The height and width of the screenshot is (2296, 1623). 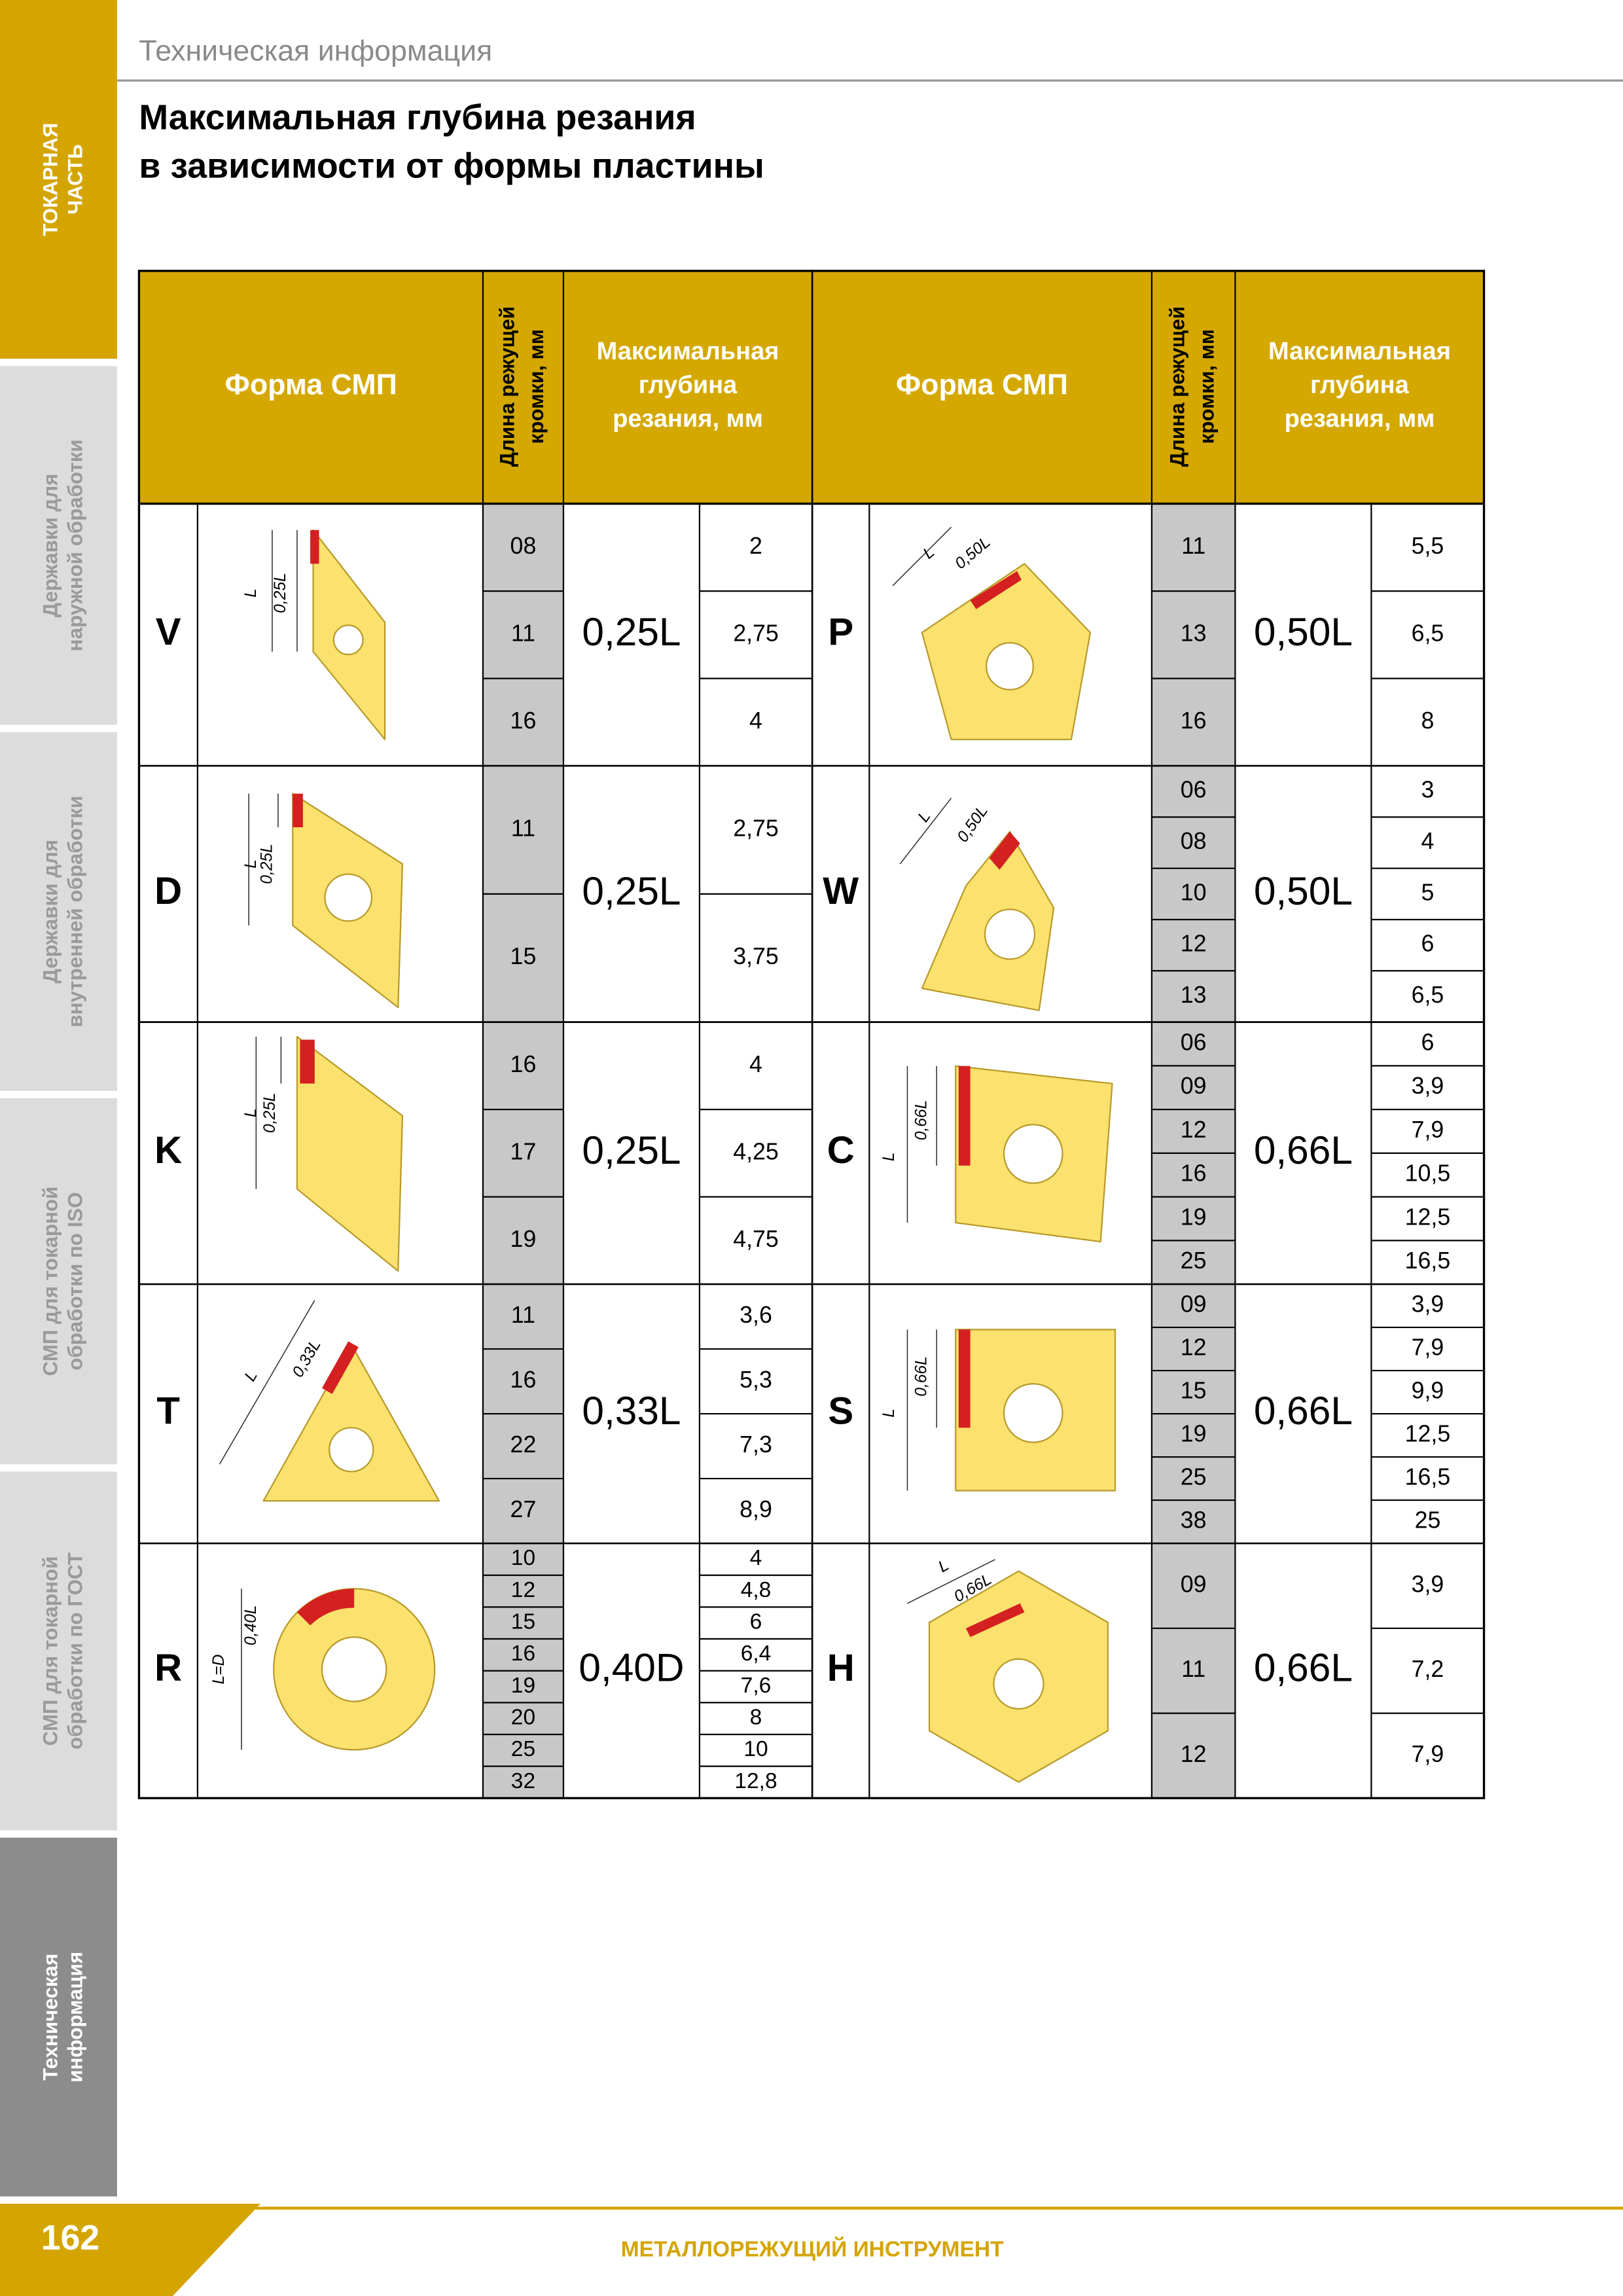 I want to click on column-header: Длина режущей, so click(x=1177, y=386).